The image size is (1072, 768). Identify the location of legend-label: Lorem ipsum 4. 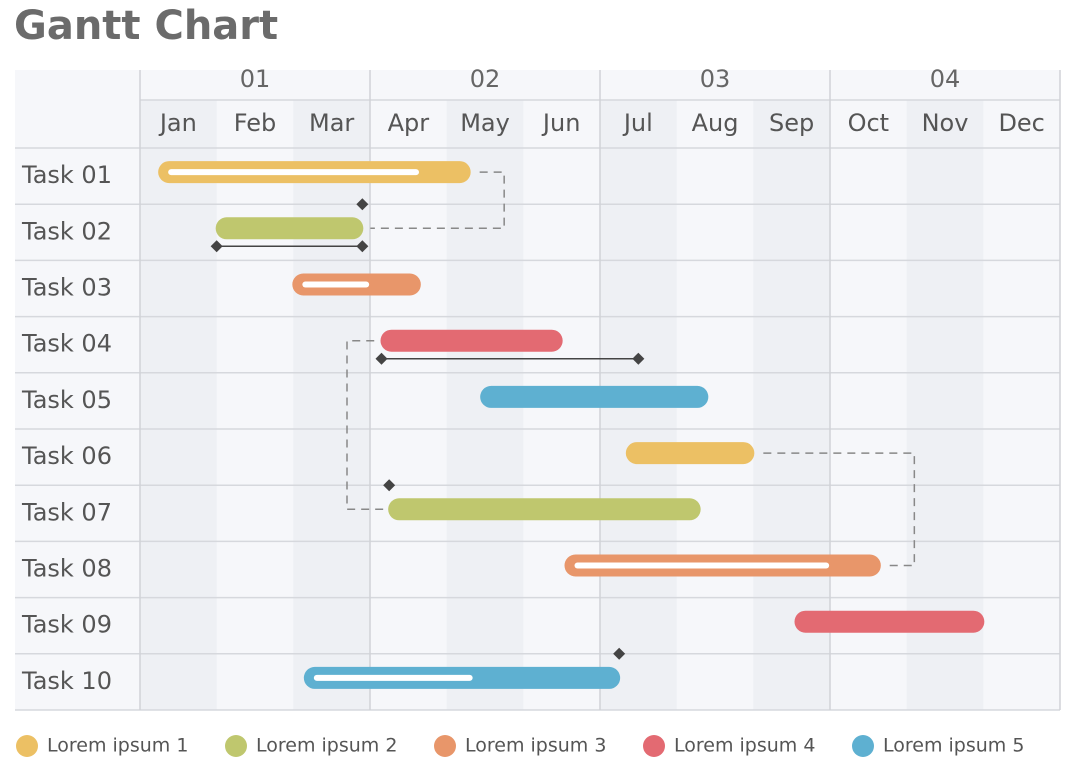
(744, 746).